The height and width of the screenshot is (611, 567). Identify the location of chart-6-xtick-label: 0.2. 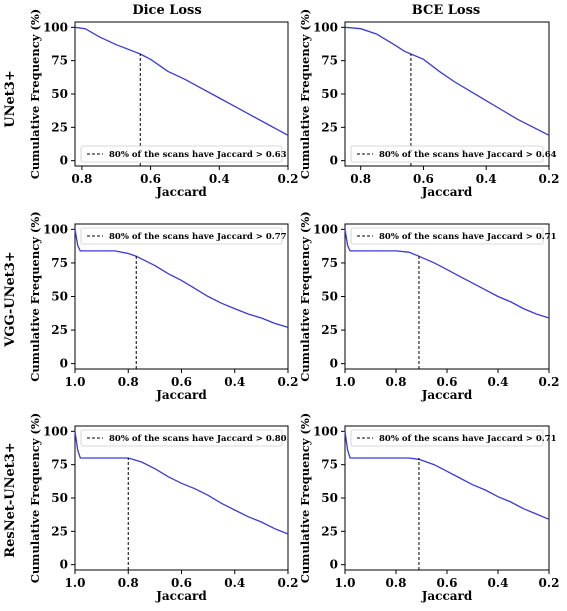
(549, 583).